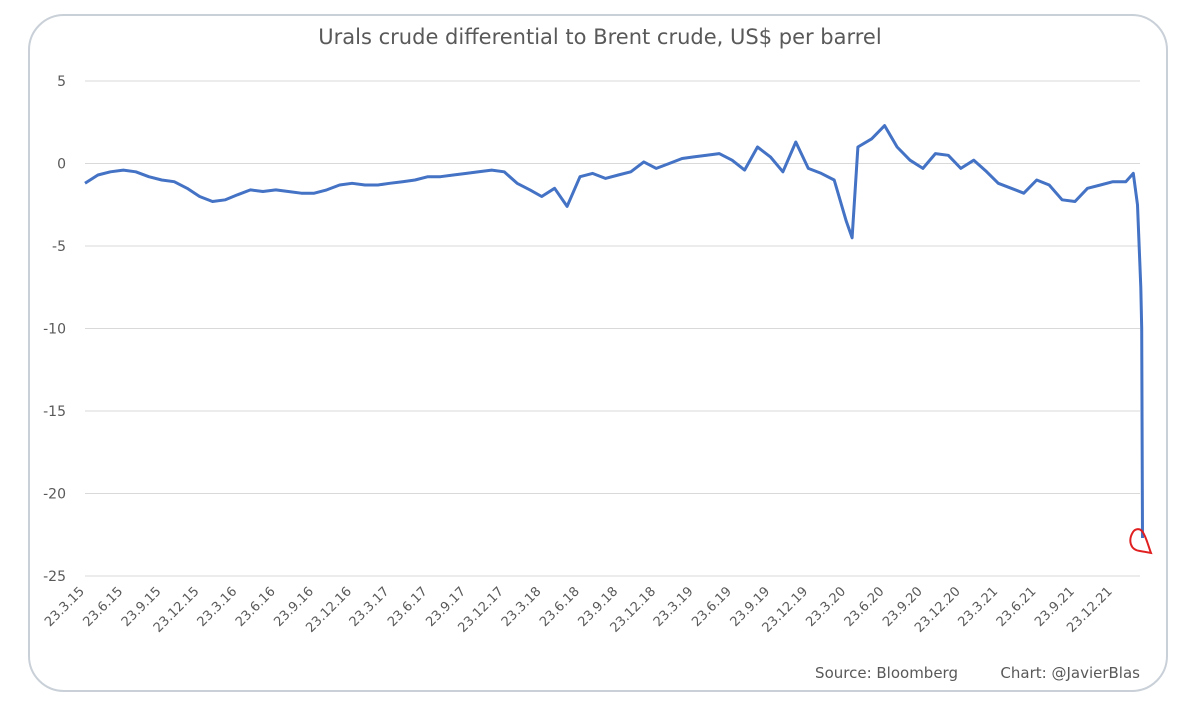  Describe the element at coordinates (103, 607) in the screenshot. I see `x-tick-label: 23.6.15` at that location.